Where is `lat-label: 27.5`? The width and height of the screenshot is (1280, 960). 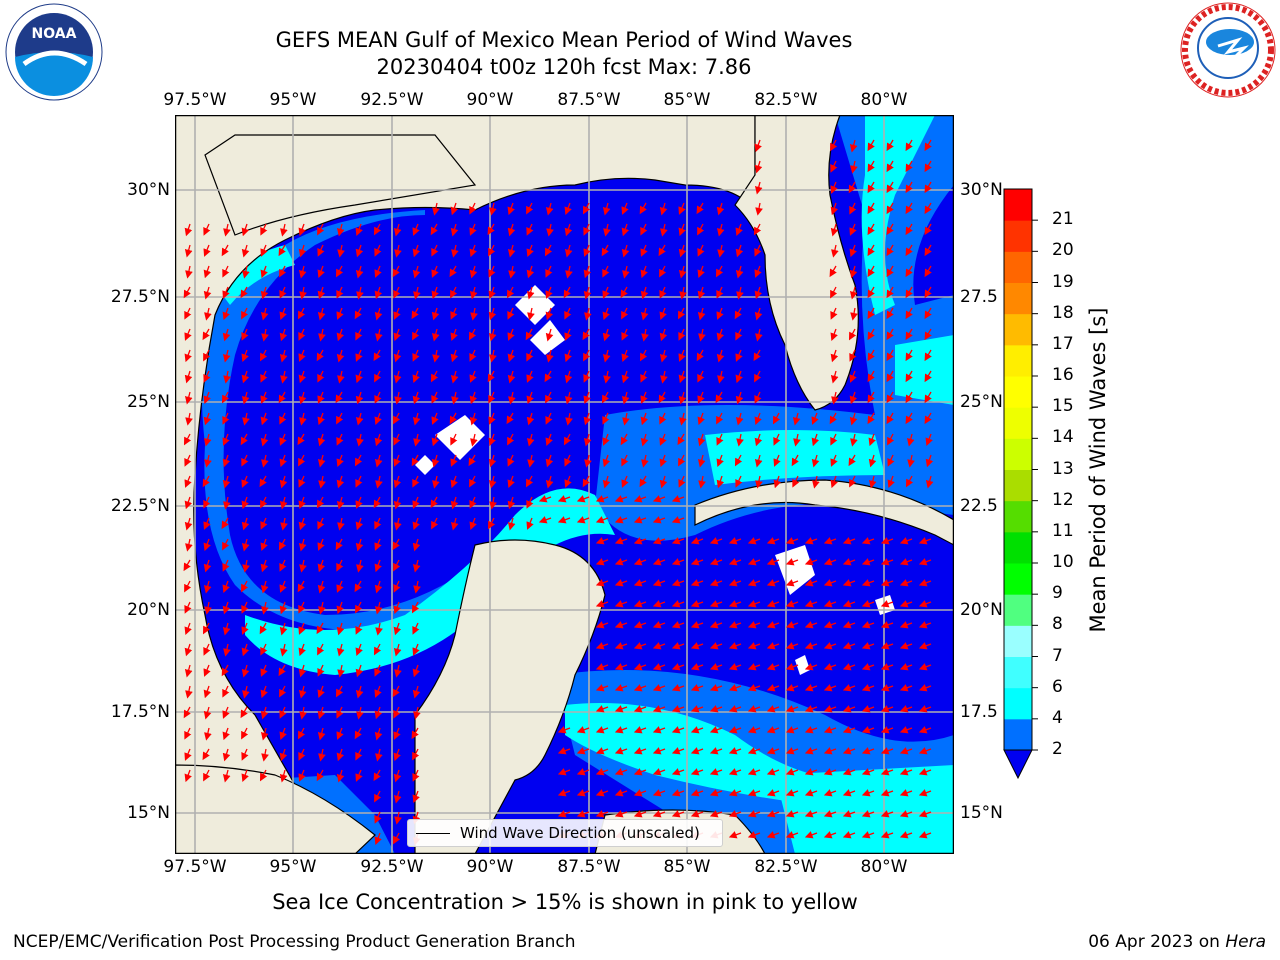 lat-label: 27.5 is located at coordinates (979, 297).